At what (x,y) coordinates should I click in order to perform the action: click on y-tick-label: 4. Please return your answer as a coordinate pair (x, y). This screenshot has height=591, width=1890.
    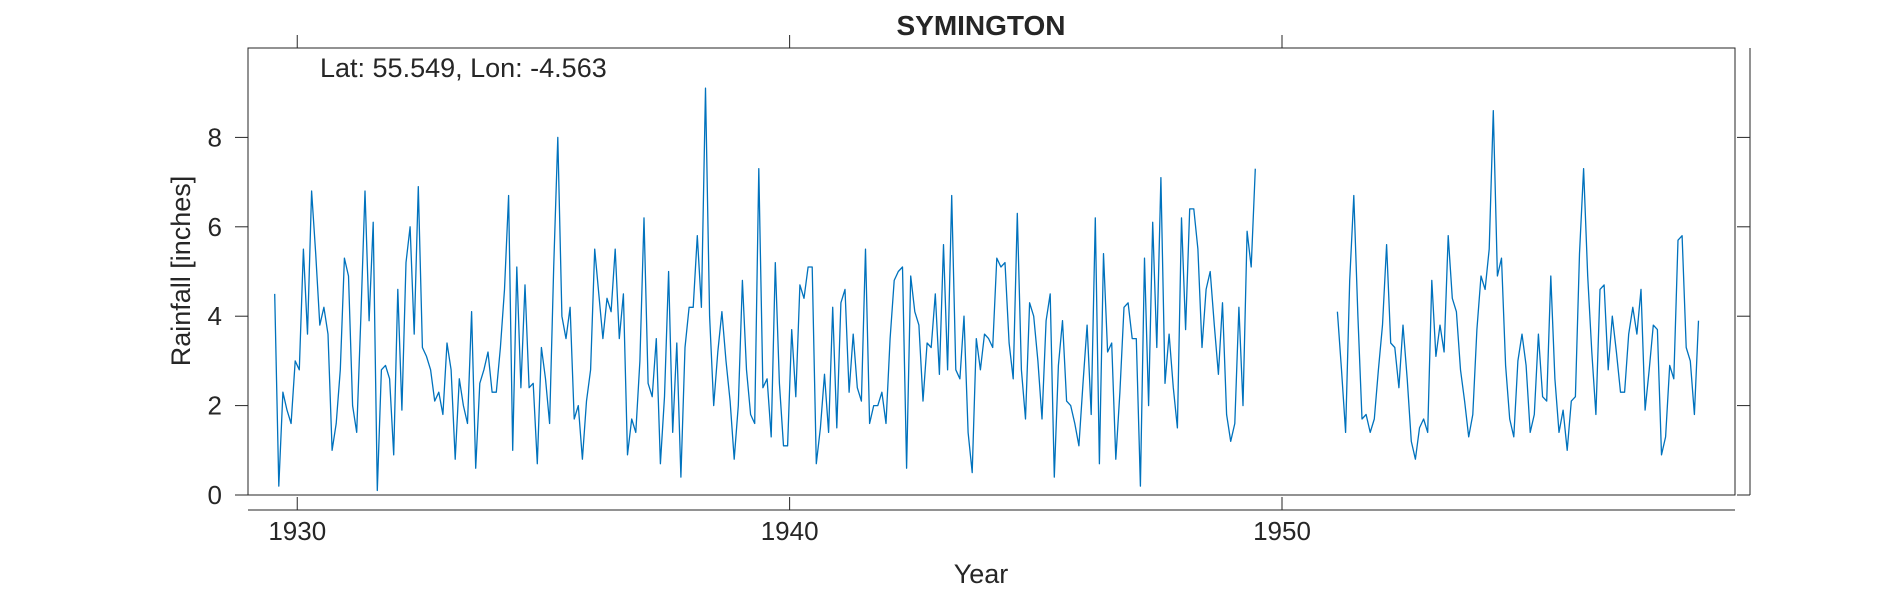
    Looking at the image, I should click on (215, 316).